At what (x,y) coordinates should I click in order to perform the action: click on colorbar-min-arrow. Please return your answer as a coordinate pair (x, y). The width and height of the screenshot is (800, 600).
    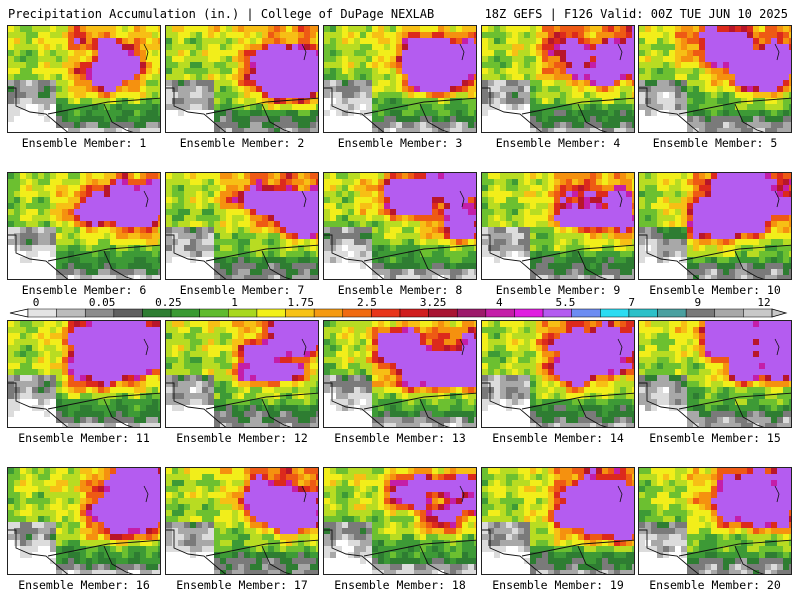
    Looking at the image, I should click on (19, 313).